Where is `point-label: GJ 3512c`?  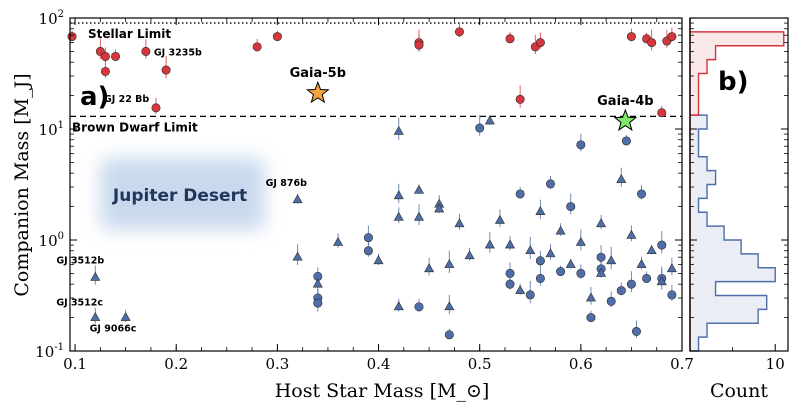 point-label: GJ 3512c is located at coordinates (79, 303).